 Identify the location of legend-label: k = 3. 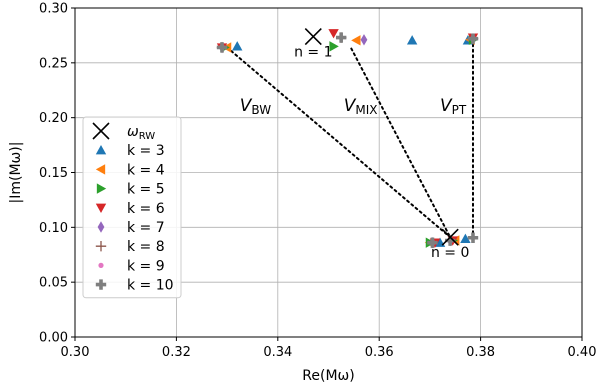
(146, 151).